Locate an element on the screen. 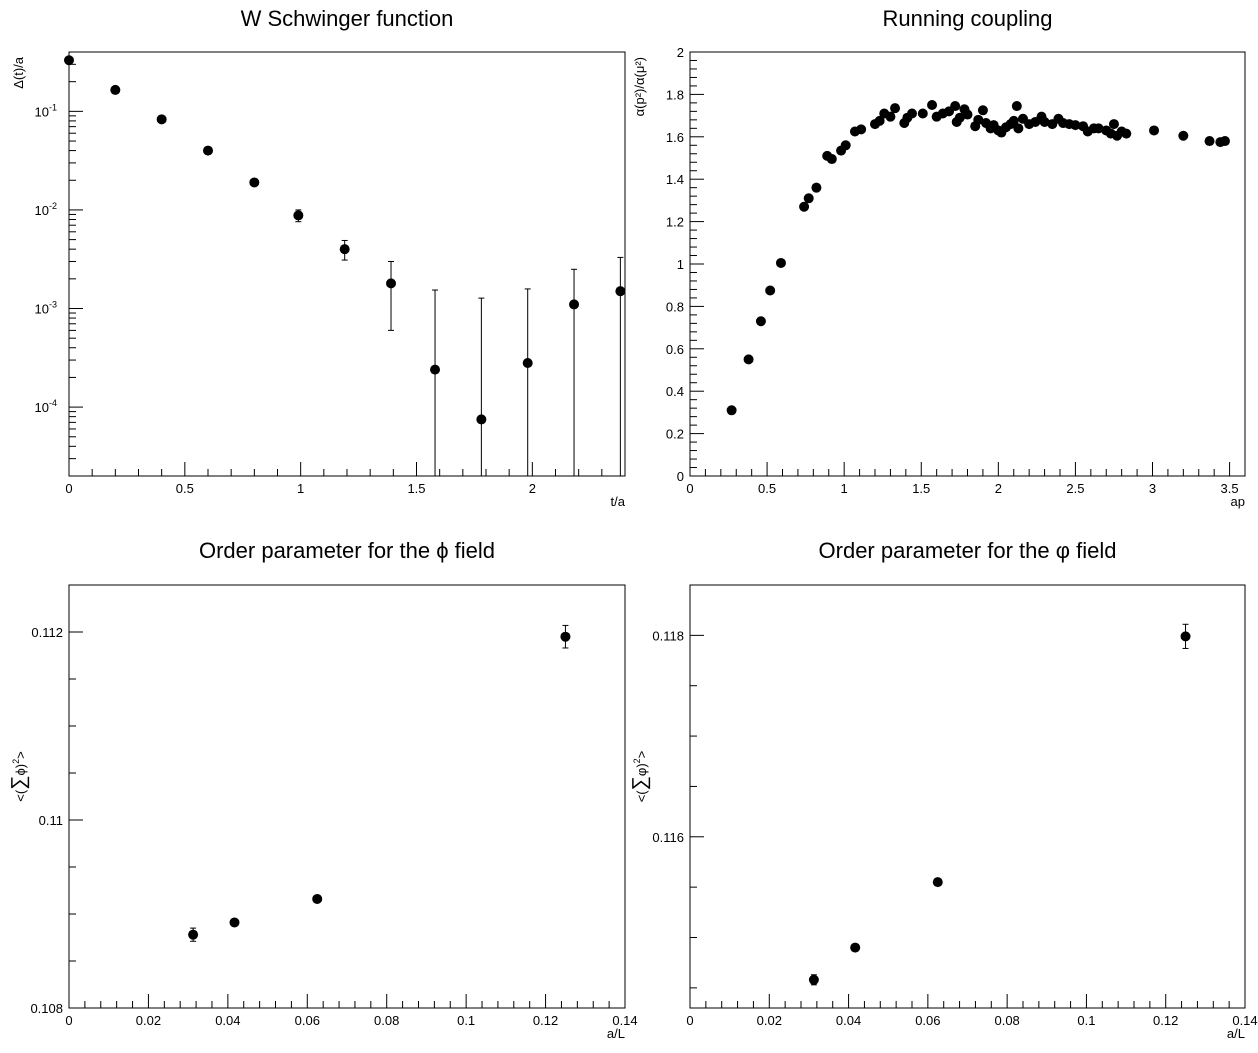 This screenshot has height=1053, width=1258. chart-title: Order parameter for the ϕ field is located at coordinates (347, 550).